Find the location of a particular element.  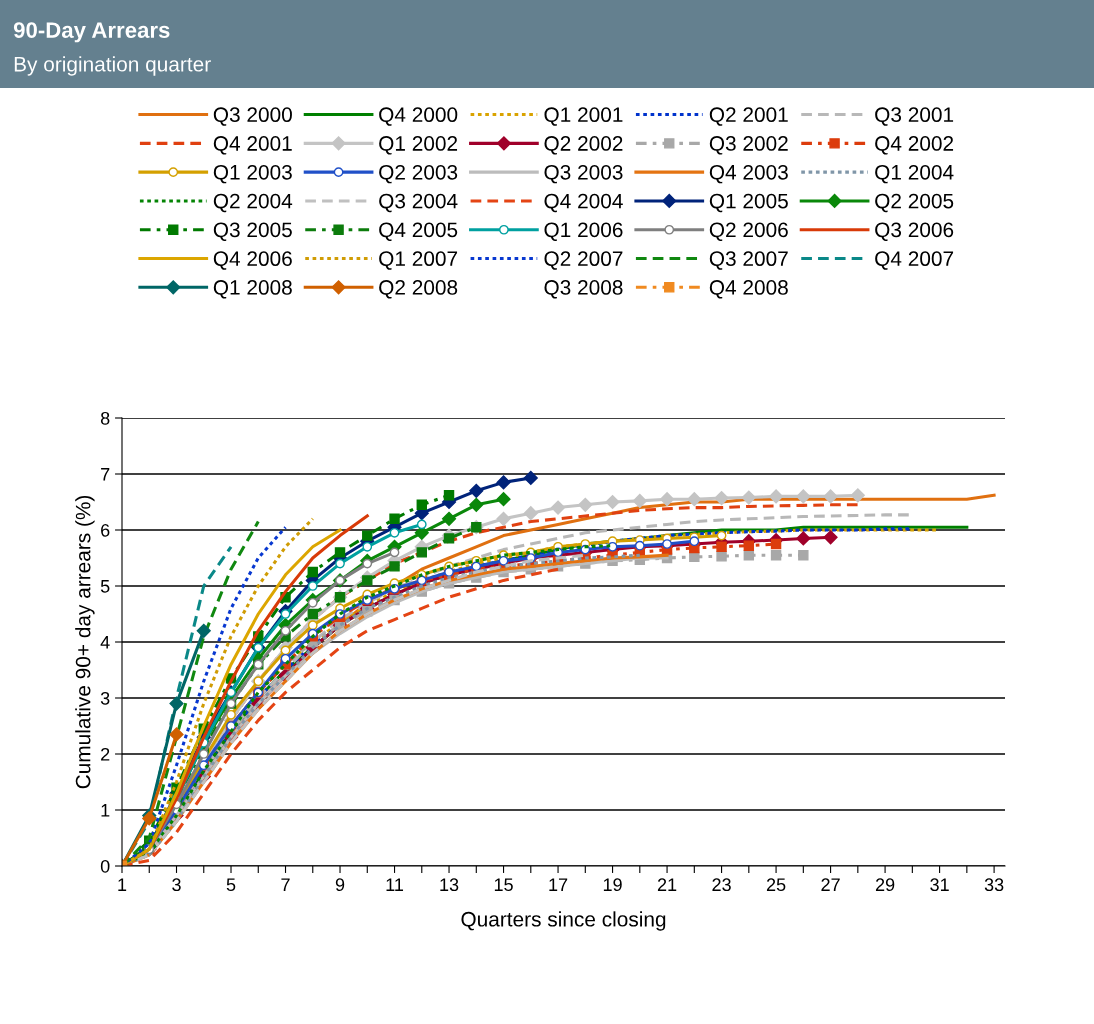

y-tick-label: 5 is located at coordinates (105, 586).